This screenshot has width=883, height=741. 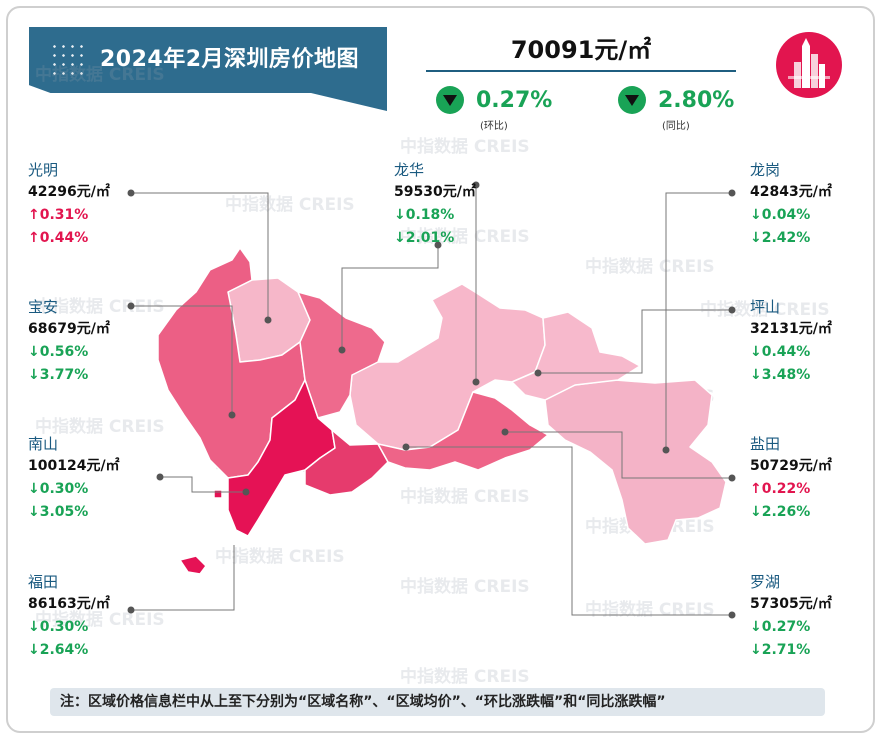 What do you see at coordinates (424, 238) in the screenshot?
I see `district-yoy: ↓2.01%` at bounding box center [424, 238].